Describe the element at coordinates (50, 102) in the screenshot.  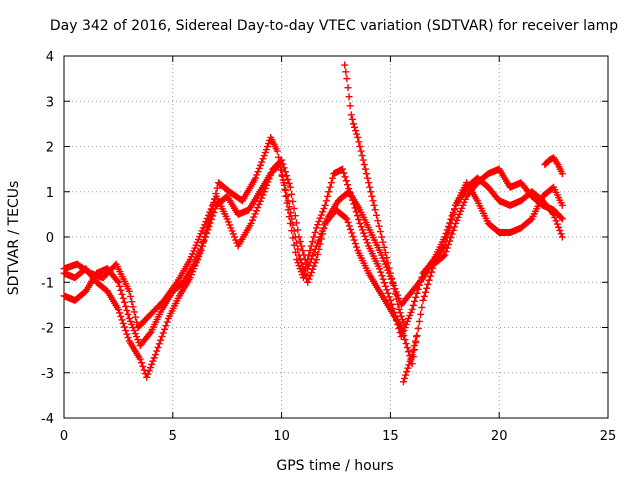
I see `y-tick-label: 3` at that location.